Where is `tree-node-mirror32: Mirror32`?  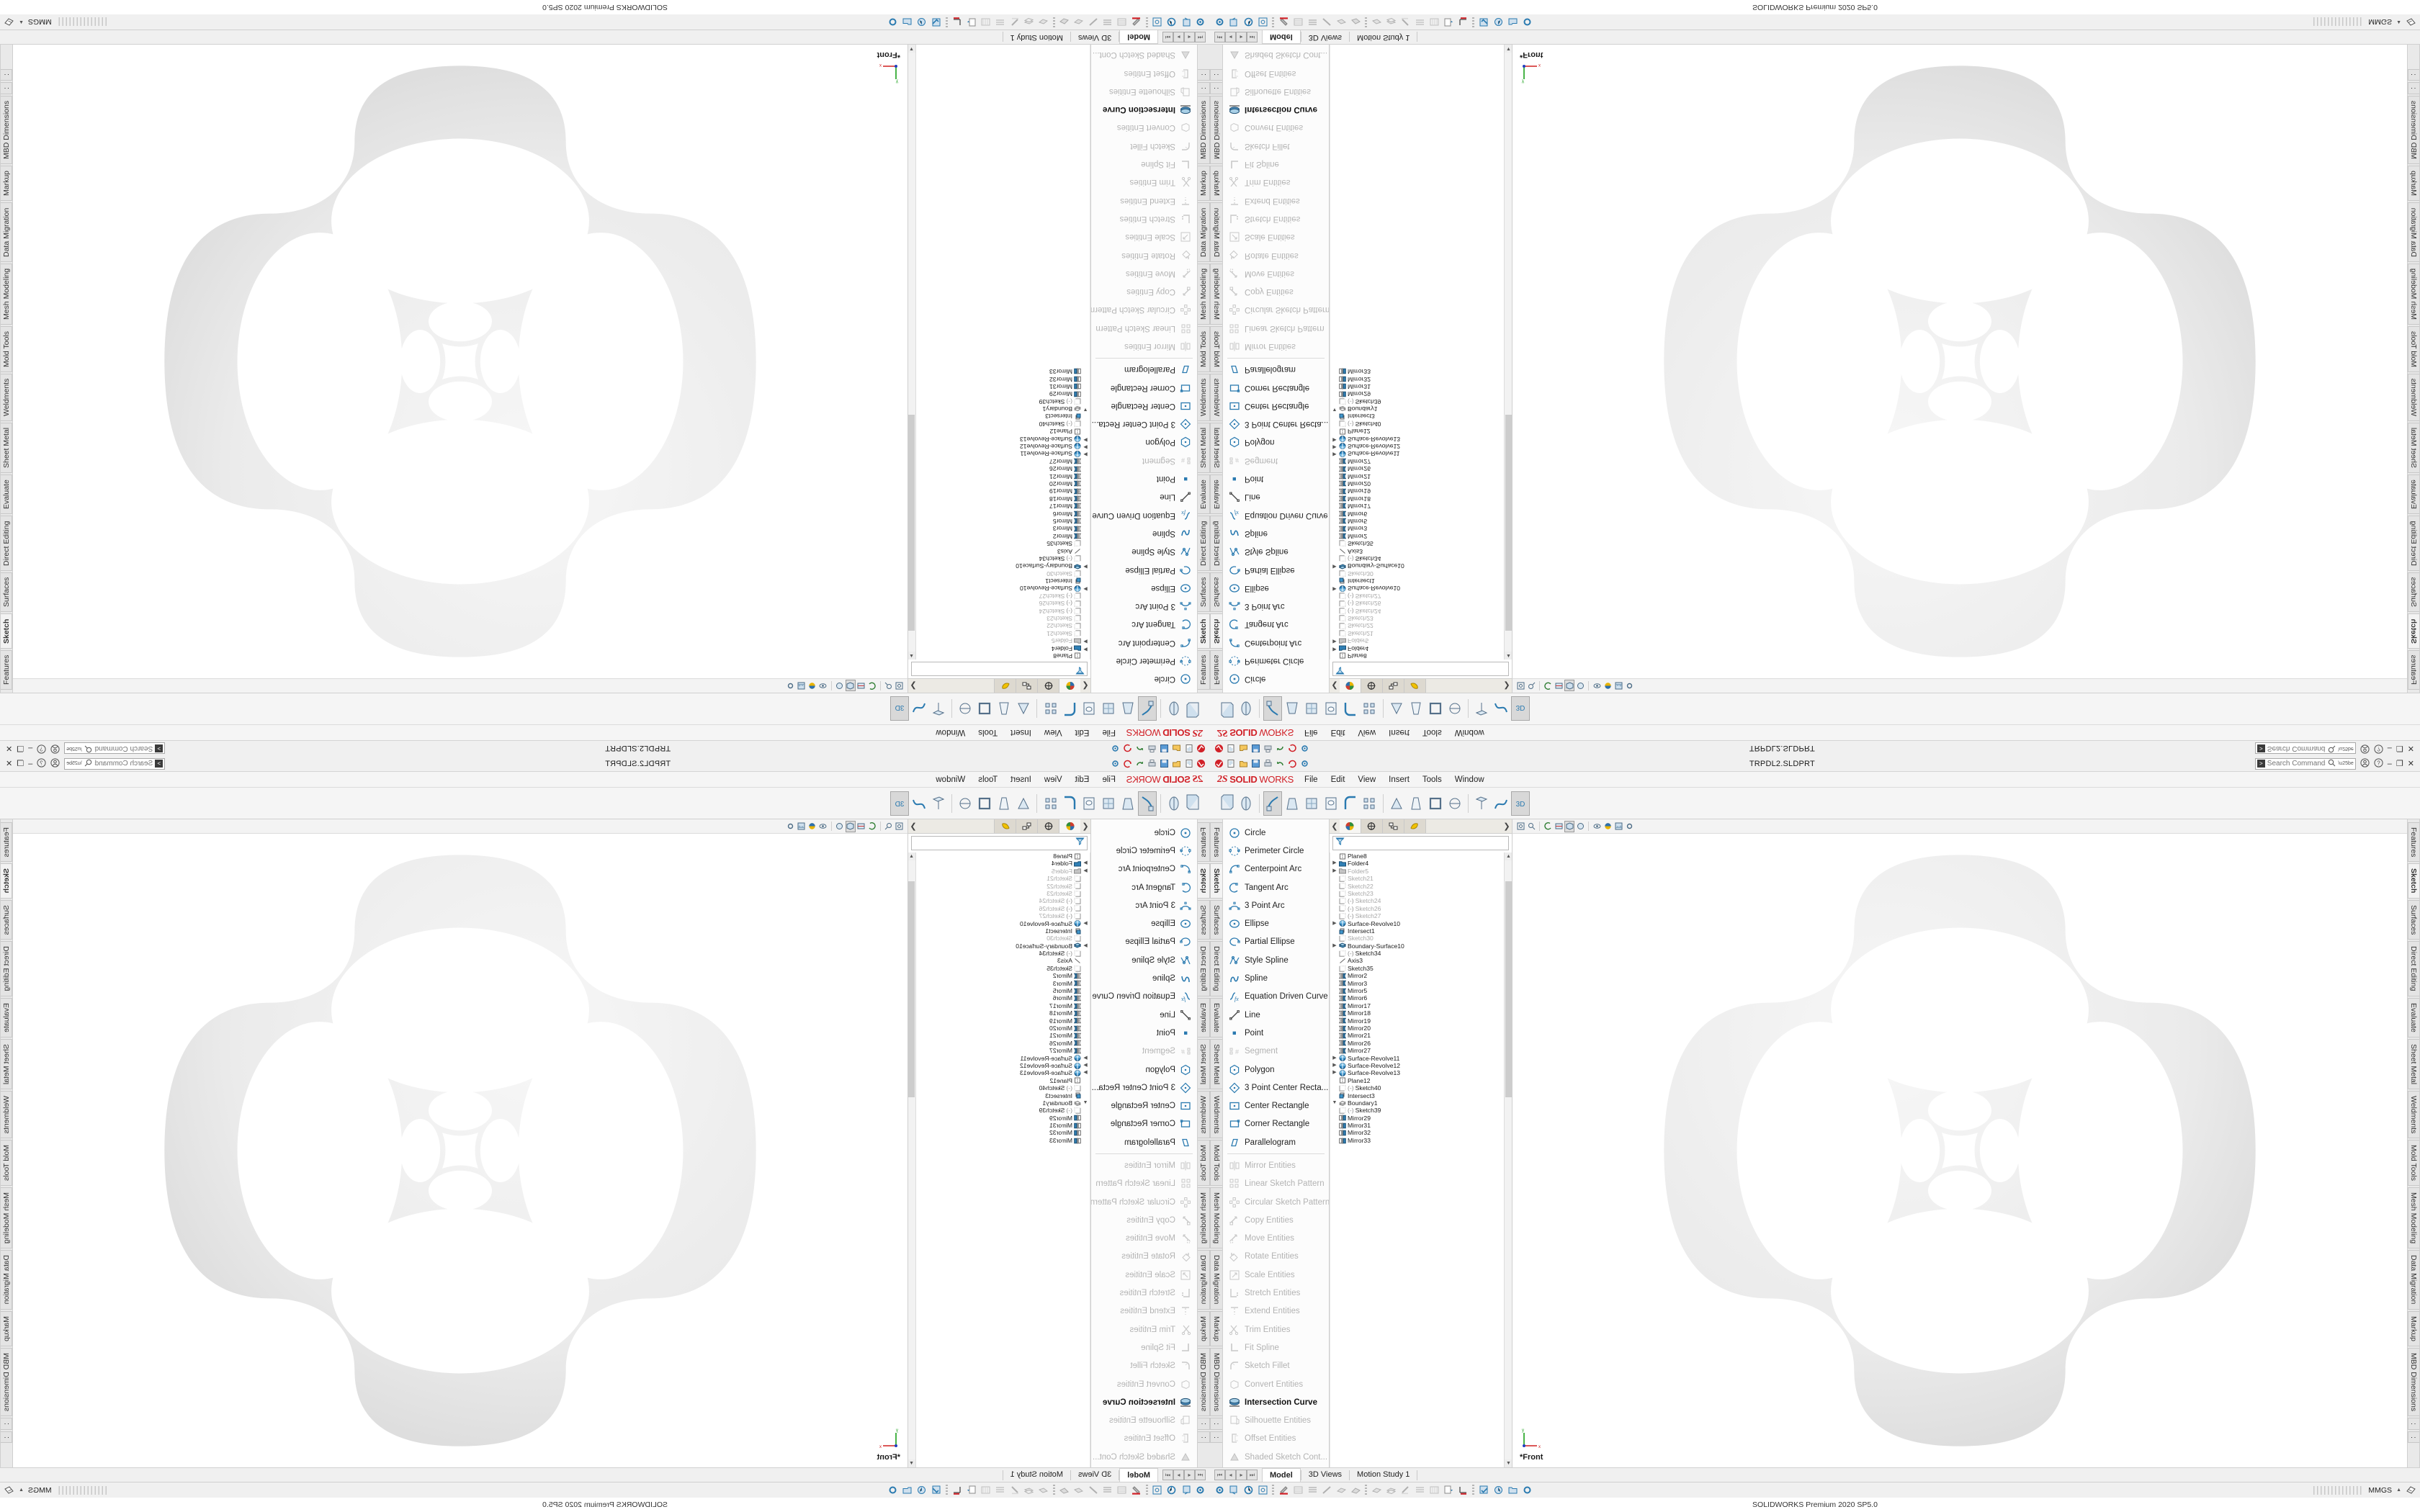 tree-node-mirror32: Mirror32 is located at coordinates (1421, 379).